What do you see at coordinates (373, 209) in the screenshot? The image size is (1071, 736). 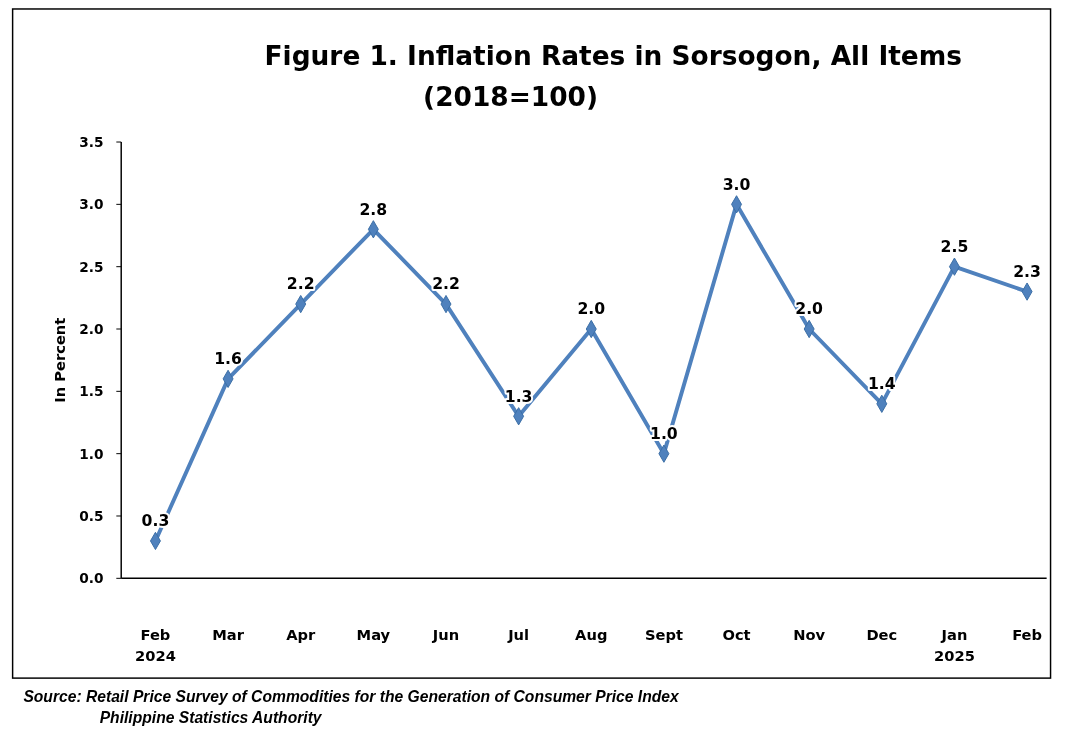 I see `data-label: 2.8` at bounding box center [373, 209].